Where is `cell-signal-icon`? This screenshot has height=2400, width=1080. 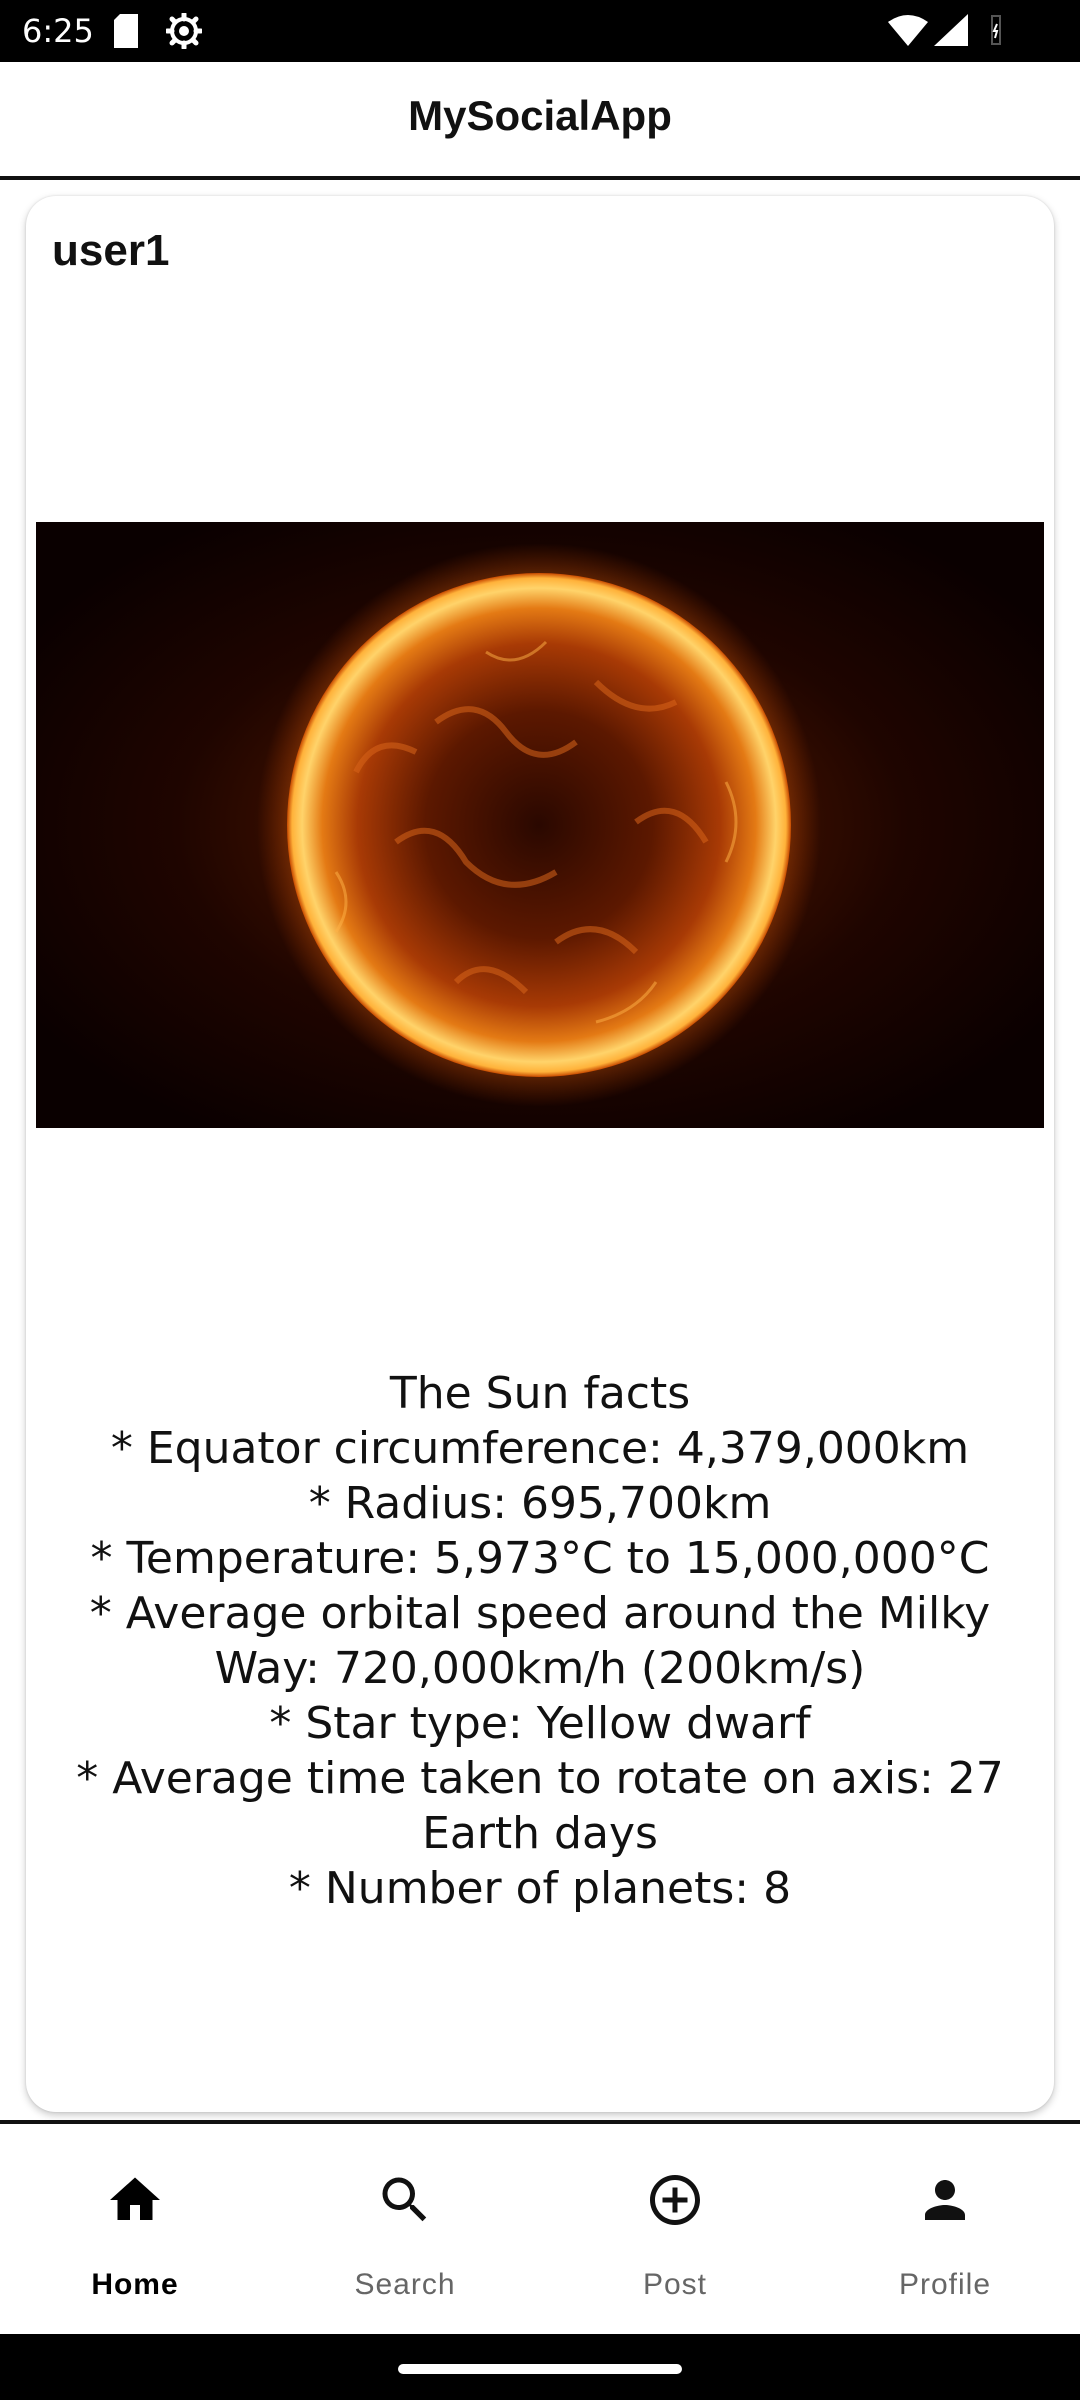
cell-signal-icon is located at coordinates (951, 32).